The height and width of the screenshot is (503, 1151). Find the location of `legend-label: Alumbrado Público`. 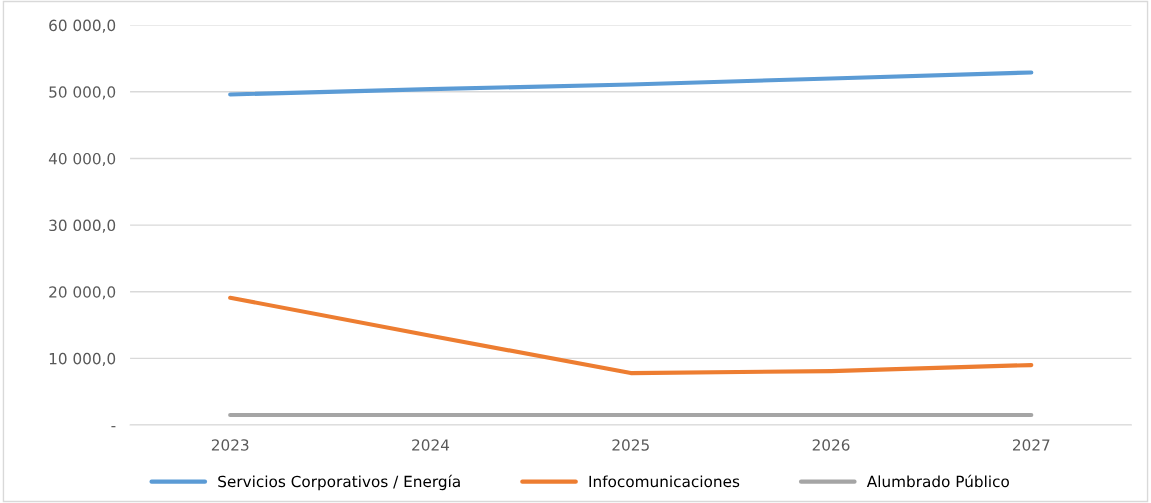

legend-label: Alumbrado Público is located at coordinates (937, 481).